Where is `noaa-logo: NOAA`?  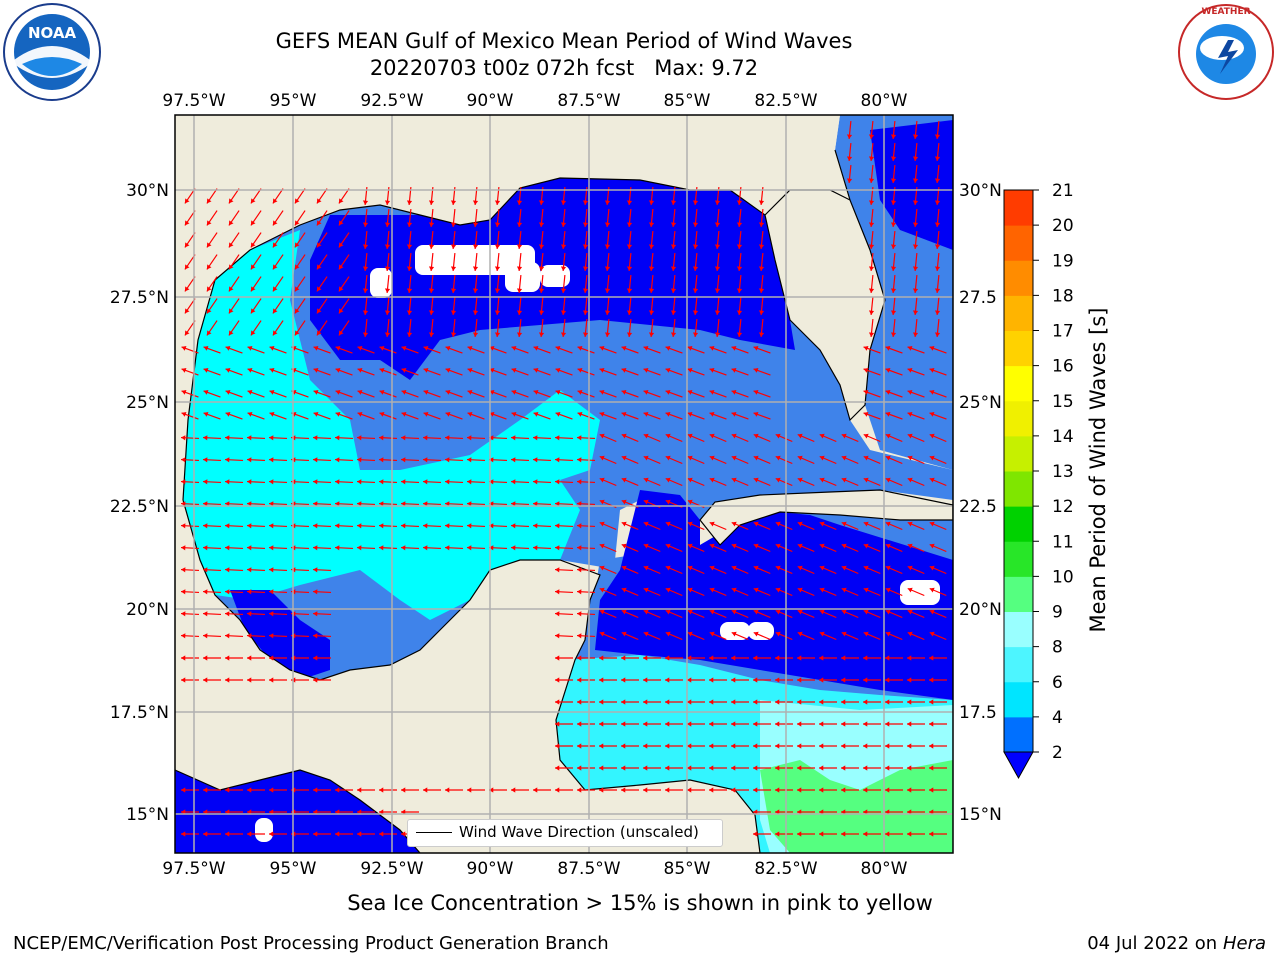
noaa-logo: NOAA is located at coordinates (52, 52).